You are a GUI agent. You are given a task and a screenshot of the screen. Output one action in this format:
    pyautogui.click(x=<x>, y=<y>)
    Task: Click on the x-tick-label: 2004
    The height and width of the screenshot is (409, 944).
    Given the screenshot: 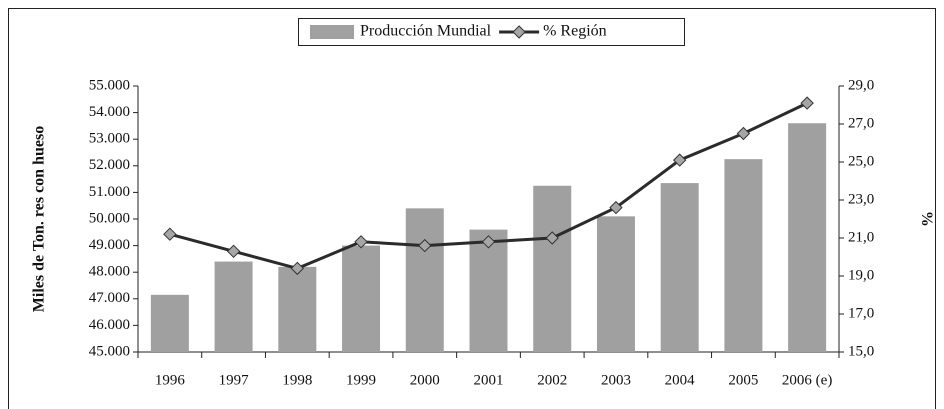 What is the action you would take?
    pyautogui.click(x=680, y=380)
    